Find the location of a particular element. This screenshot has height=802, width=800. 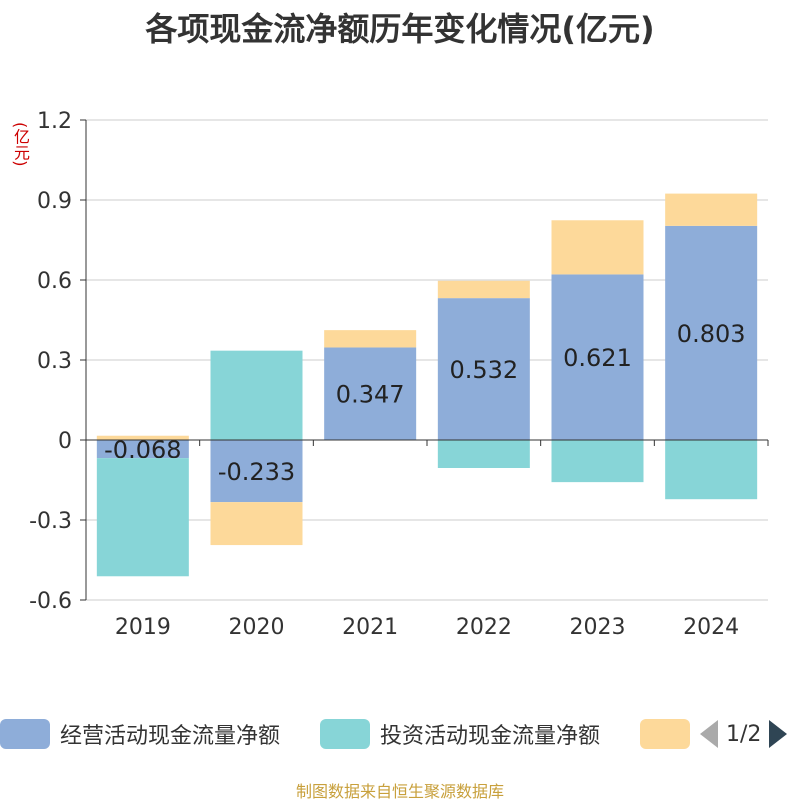

bar-third-2022 is located at coordinates (483, 289).